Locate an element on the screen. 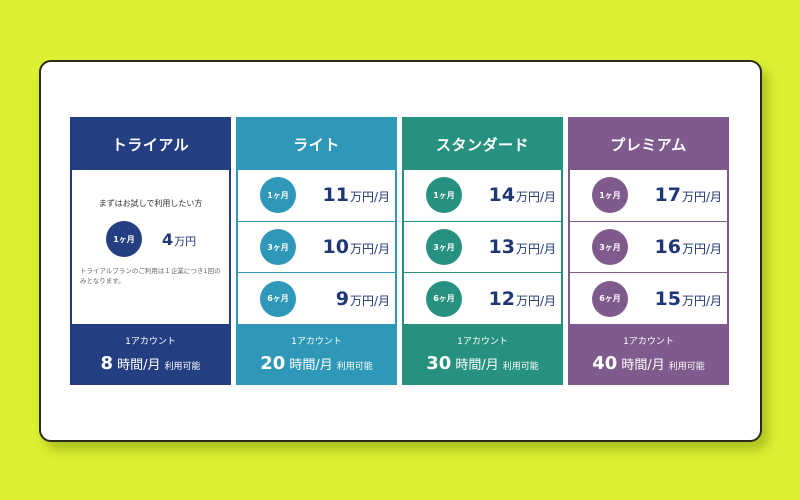  price-row: 6ヶ月 9 万円/月 is located at coordinates (316, 298).